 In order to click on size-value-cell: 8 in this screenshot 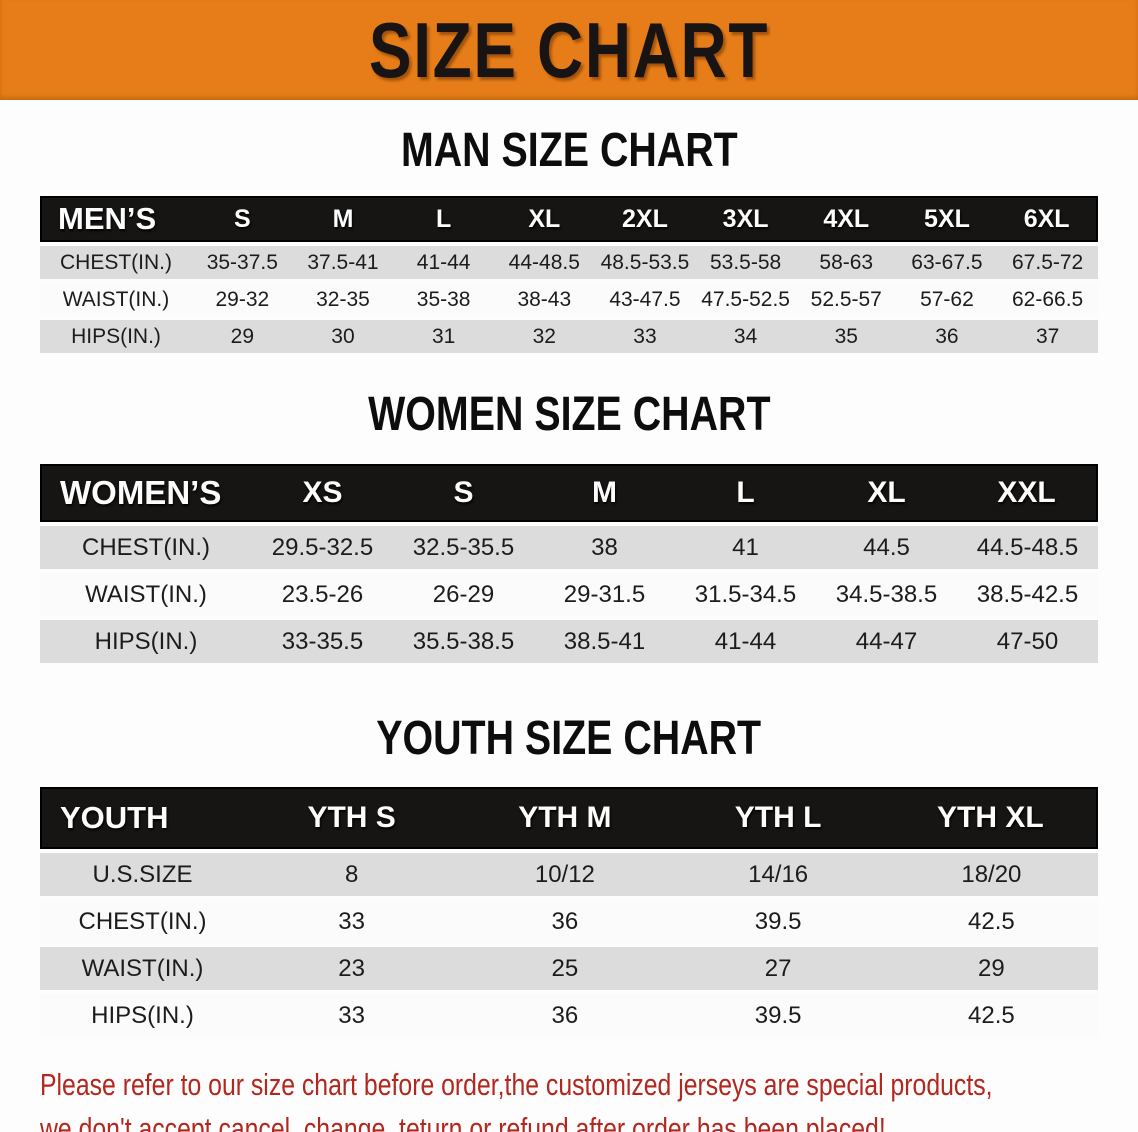, I will do `click(352, 874)`.